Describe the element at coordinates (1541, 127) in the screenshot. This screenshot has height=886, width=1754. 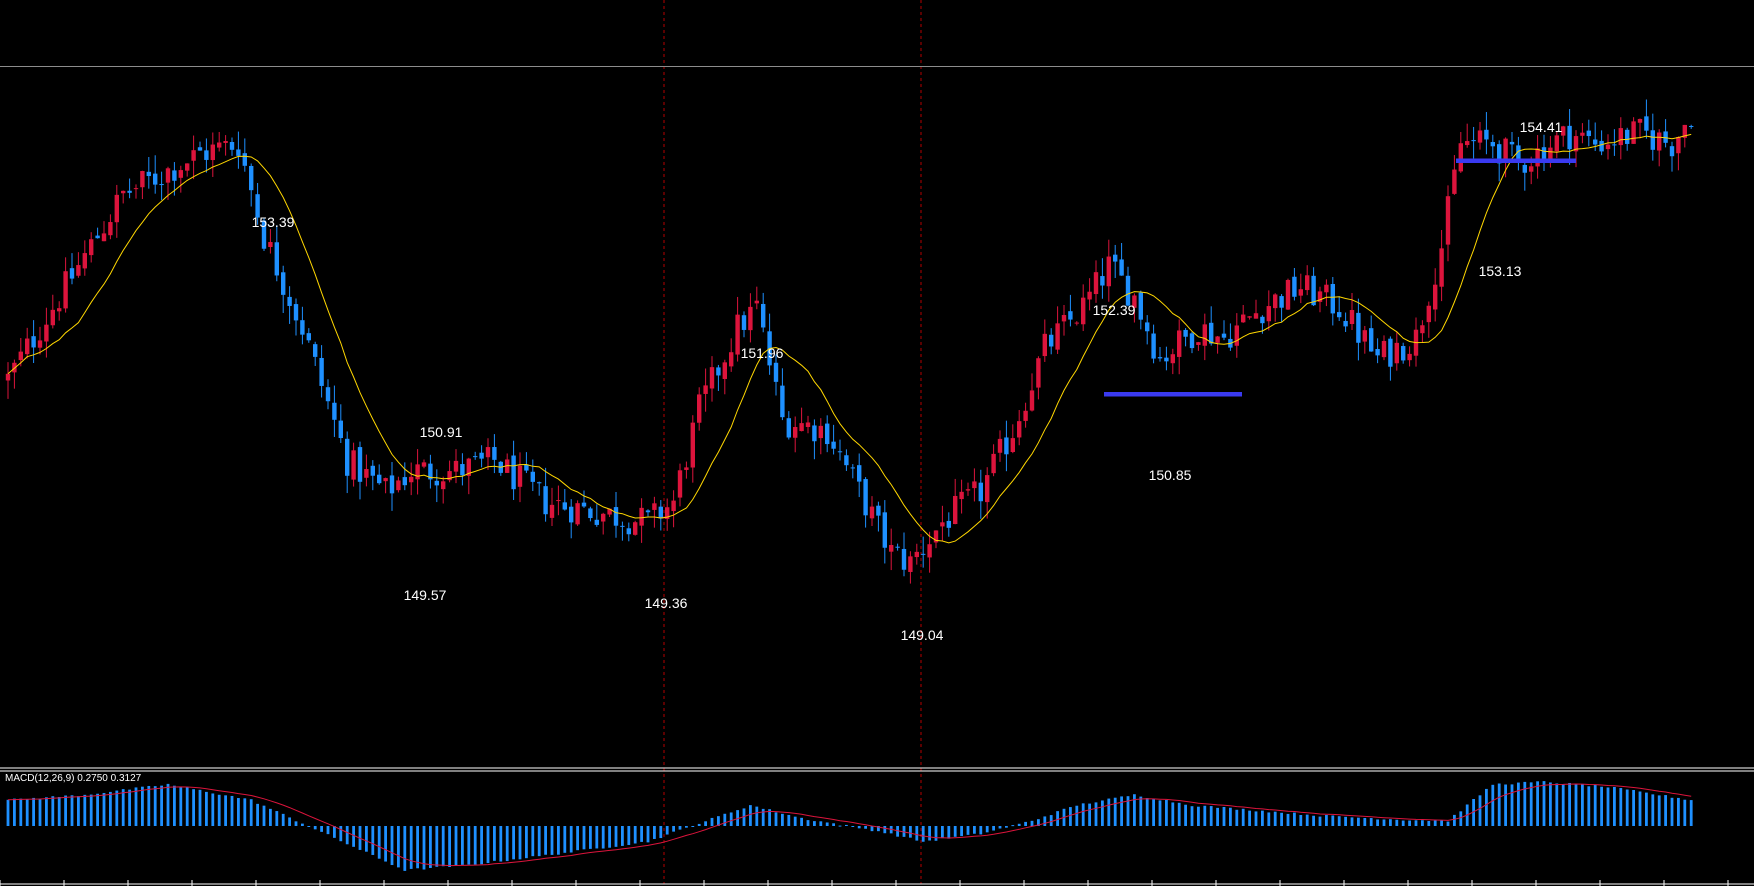
I see `price-label: 154.41` at that location.